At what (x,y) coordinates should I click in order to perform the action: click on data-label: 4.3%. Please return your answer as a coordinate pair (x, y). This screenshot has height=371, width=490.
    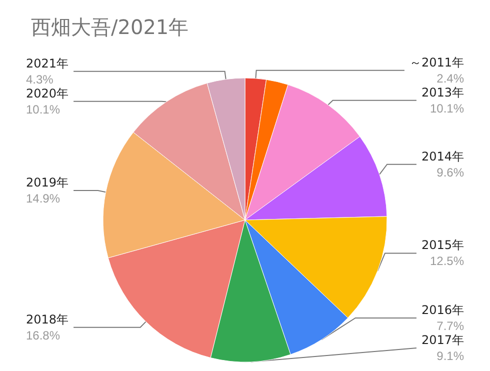
    Looking at the image, I should click on (40, 79).